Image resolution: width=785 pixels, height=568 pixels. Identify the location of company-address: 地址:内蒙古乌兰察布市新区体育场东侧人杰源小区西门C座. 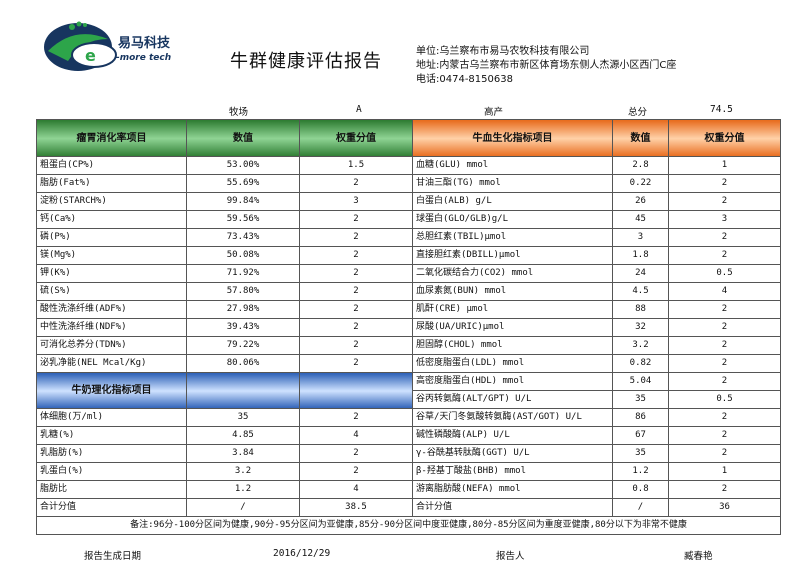
(546, 65).